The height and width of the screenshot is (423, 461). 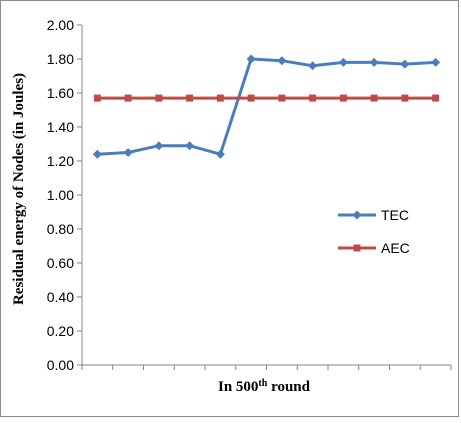 I want to click on y-tick-label: 0.00, so click(x=60, y=365).